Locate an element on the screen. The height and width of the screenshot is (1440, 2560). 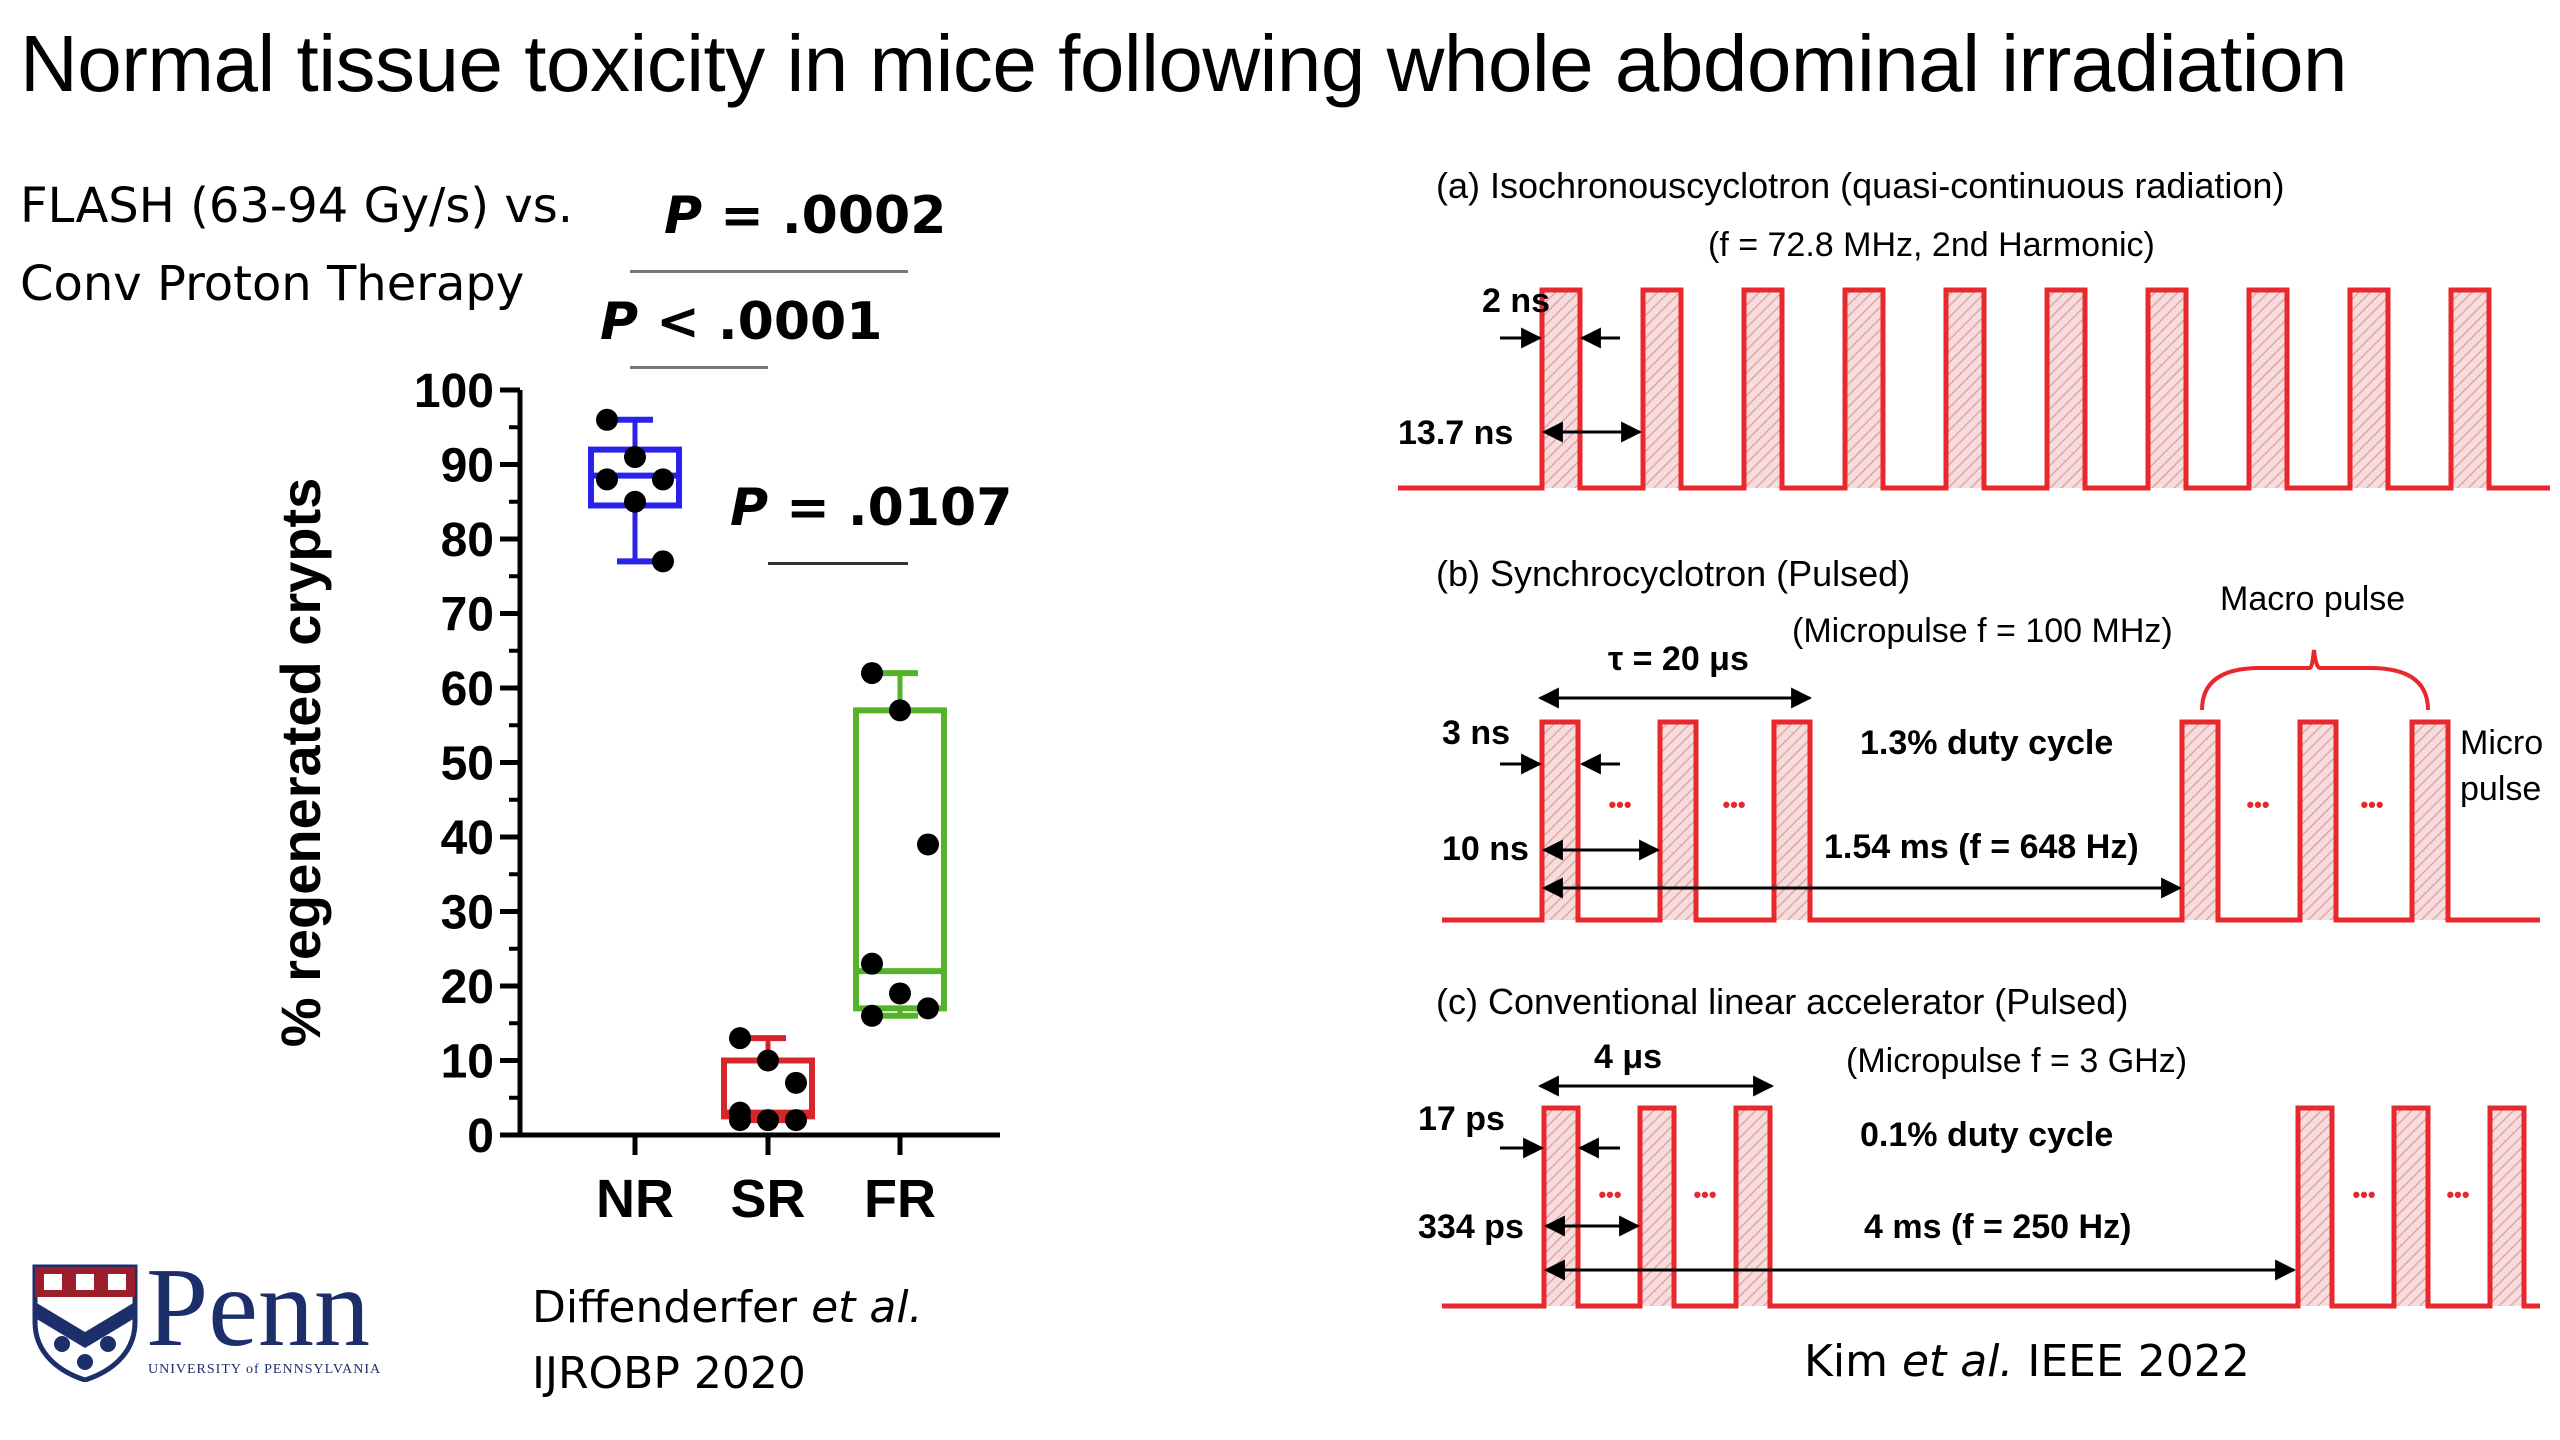
box-nr is located at coordinates (635, 490).